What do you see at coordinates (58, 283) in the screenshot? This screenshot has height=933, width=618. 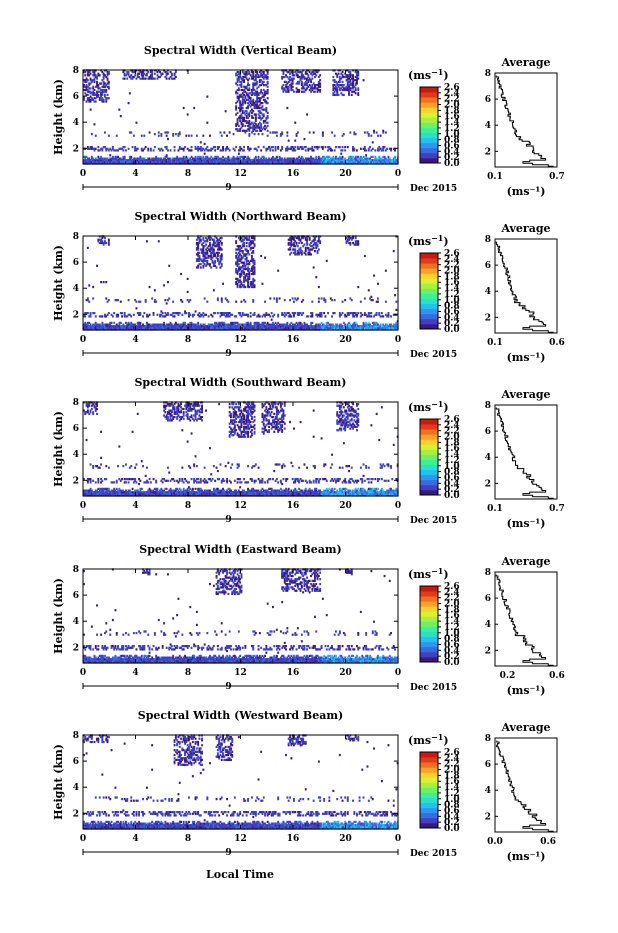 I see `y-axis-label: Height (km)` at bounding box center [58, 283].